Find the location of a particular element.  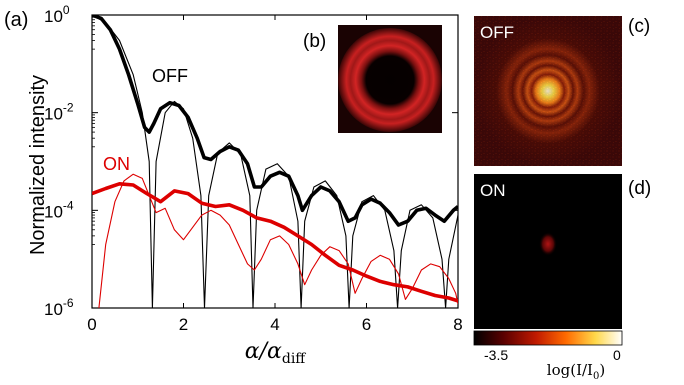

colorbar-label-main: log(I/I is located at coordinates (570, 370).